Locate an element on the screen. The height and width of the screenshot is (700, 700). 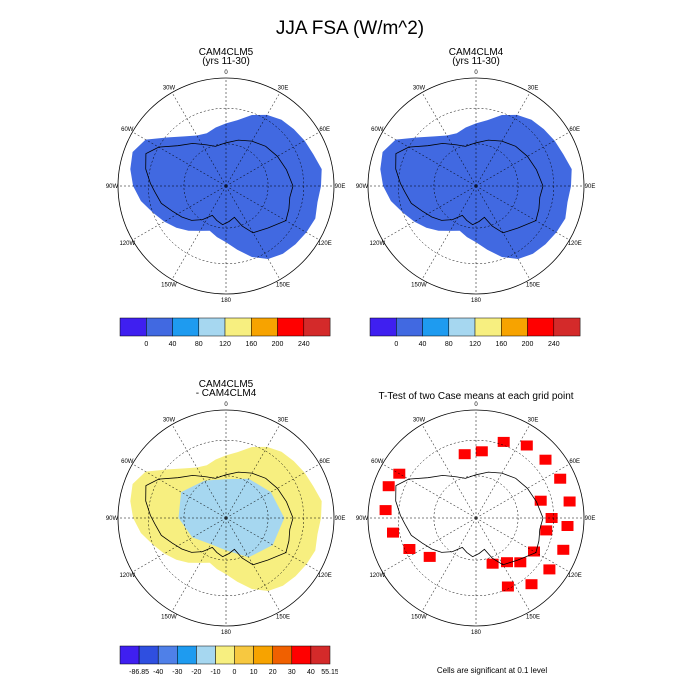
panel-3-title: CAM4CLM5 is located at coordinates (226, 384).